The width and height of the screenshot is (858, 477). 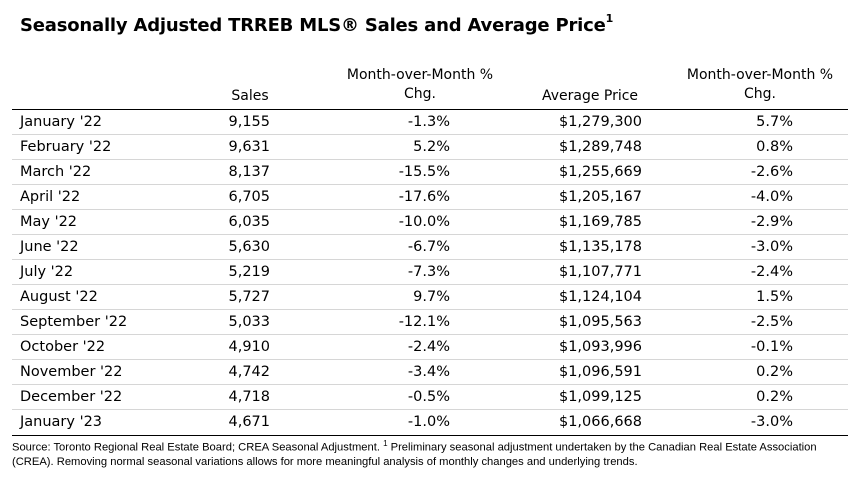 What do you see at coordinates (249, 172) in the screenshot?
I see `cell-sales: 8,137` at bounding box center [249, 172].